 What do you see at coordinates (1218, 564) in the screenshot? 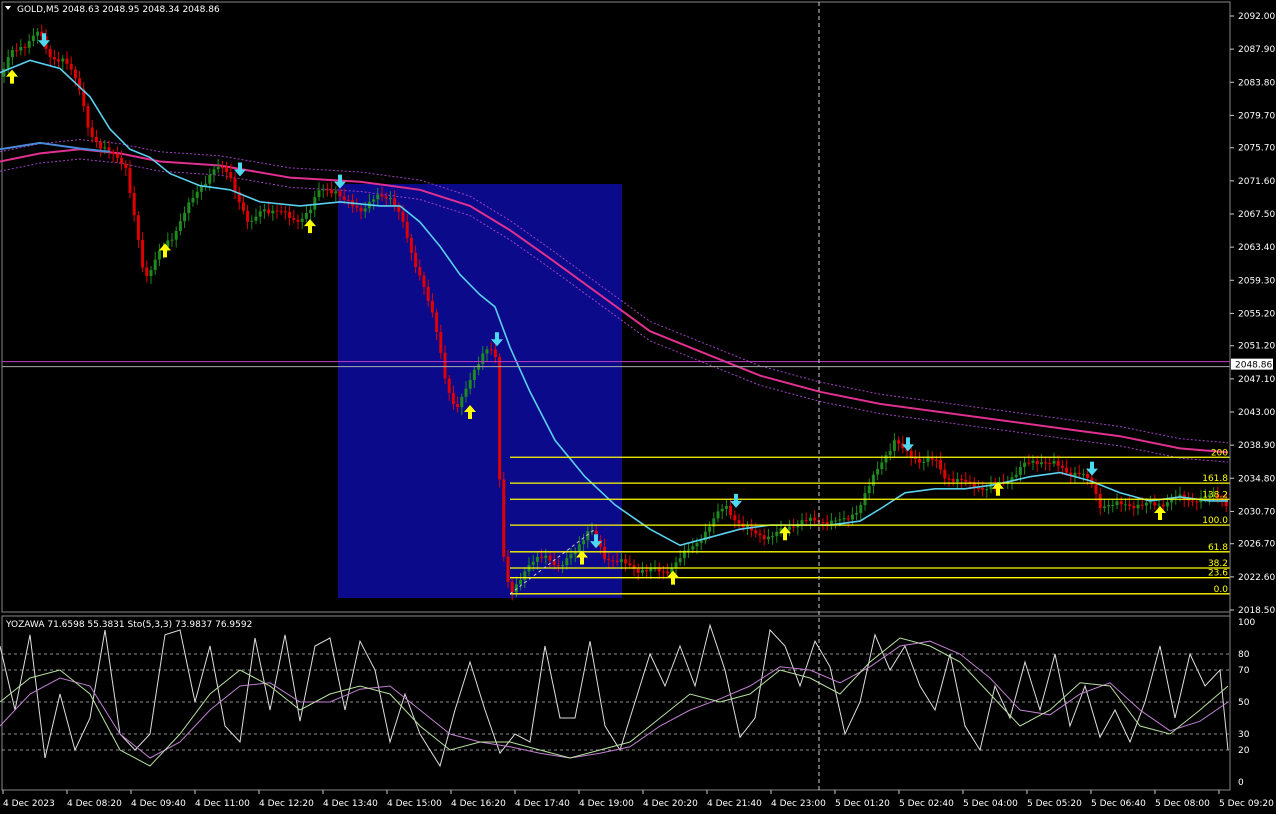
I see `fib-level-label: 38.2` at bounding box center [1218, 564].